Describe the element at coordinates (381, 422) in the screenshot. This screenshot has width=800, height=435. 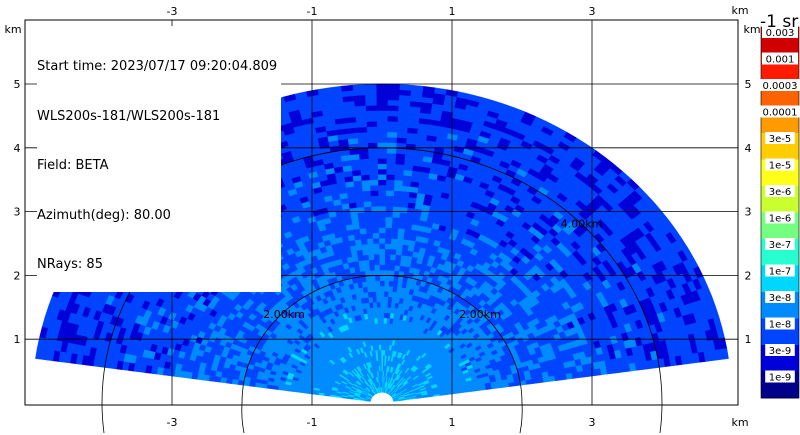
I see `x-tick-labels-bottom: -3 -1 1 3` at that location.